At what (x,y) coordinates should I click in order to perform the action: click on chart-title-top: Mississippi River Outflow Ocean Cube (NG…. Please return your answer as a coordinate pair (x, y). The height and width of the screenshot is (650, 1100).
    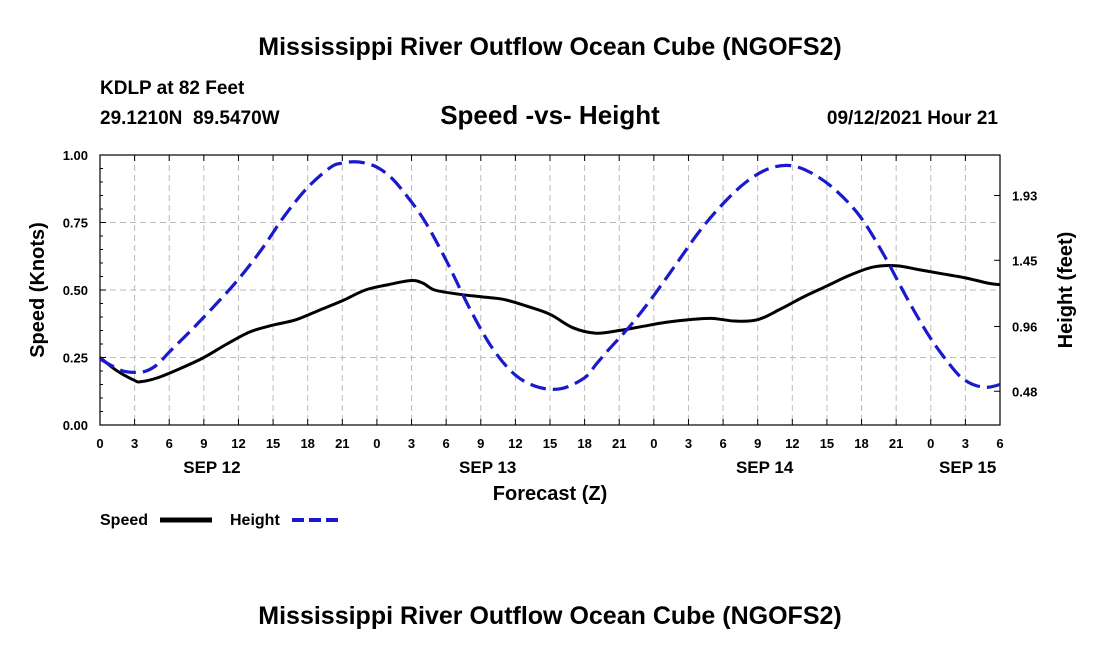
    Looking at the image, I should click on (549, 47).